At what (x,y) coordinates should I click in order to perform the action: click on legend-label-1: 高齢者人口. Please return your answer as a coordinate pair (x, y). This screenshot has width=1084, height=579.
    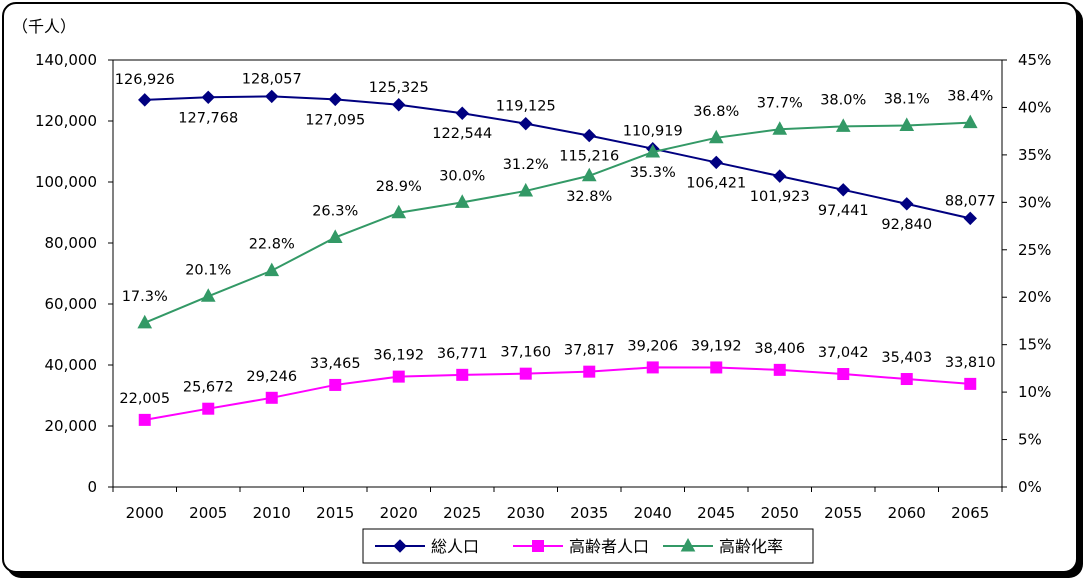
    Looking at the image, I should click on (609, 546).